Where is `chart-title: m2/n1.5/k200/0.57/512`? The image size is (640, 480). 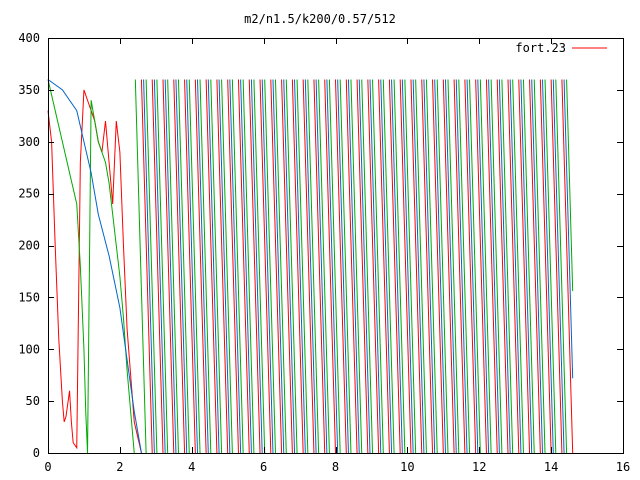
chart-title: m2/n1.5/k200/0.57/512 is located at coordinates (320, 19).